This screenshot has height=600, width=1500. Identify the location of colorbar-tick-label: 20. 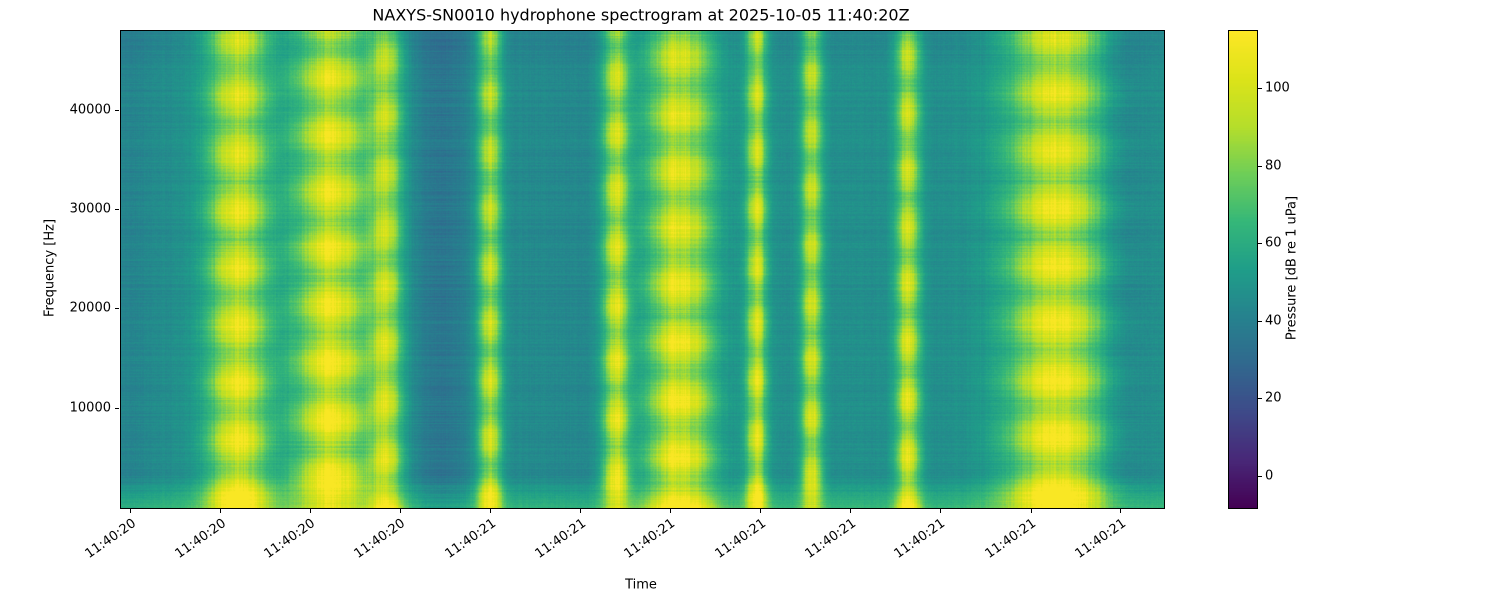
(1273, 398).